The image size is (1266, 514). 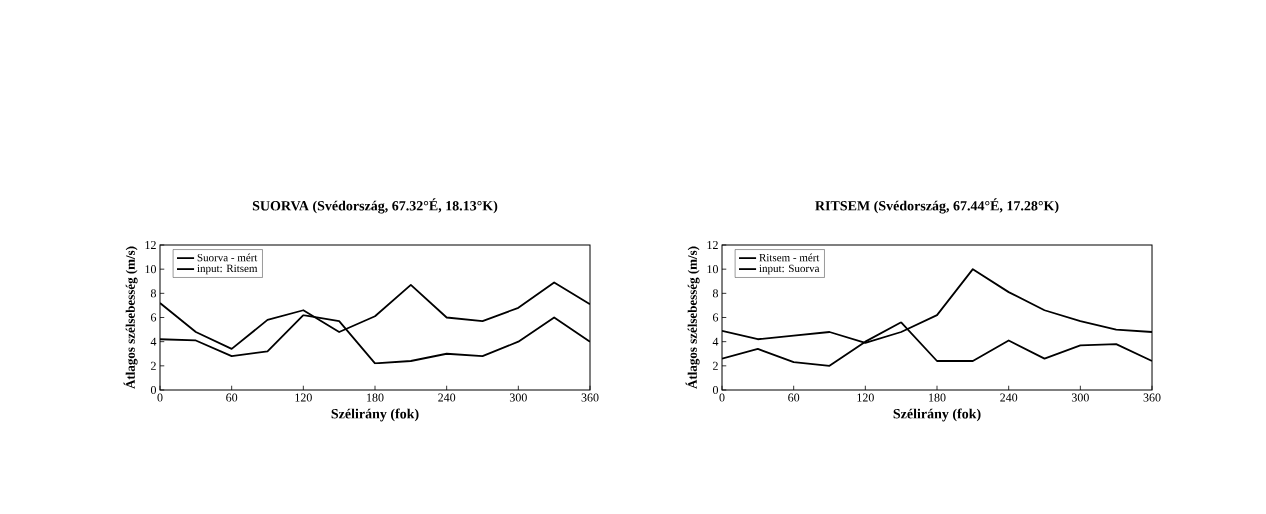 What do you see at coordinates (227, 257) in the screenshot?
I see `legend-label: Suorva - mért` at bounding box center [227, 257].